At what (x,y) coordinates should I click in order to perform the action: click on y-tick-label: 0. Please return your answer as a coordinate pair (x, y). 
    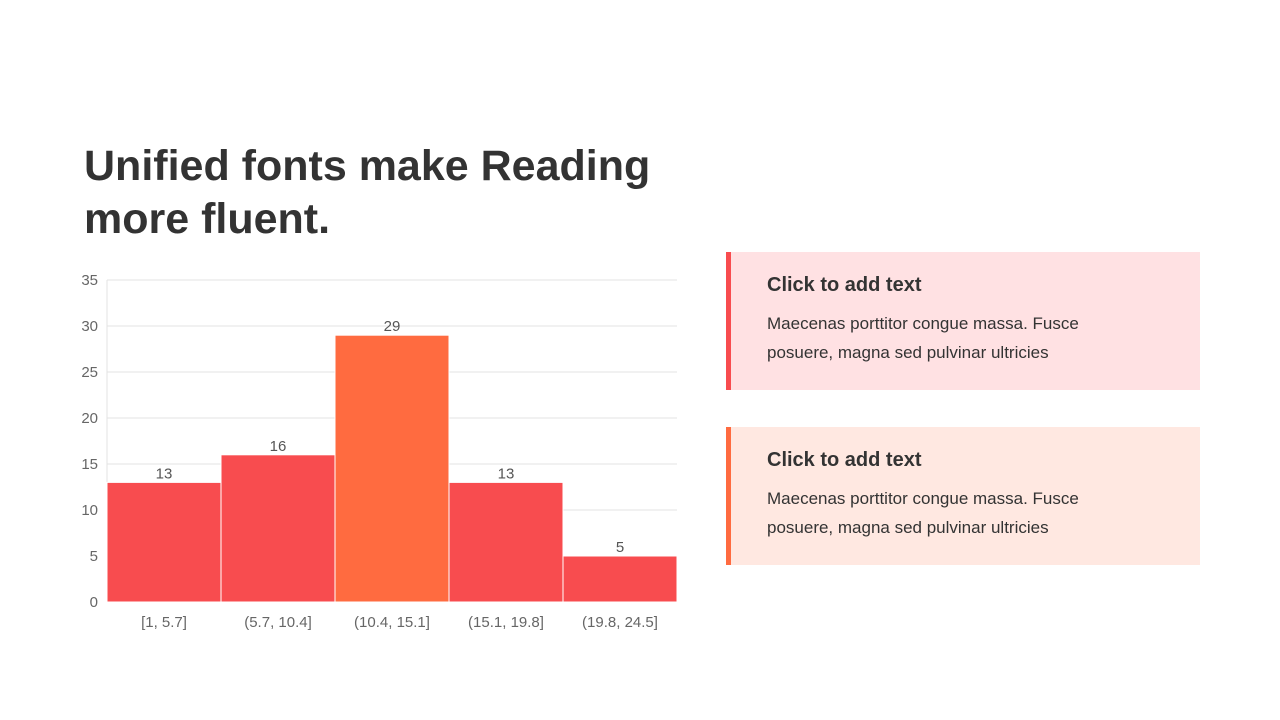
    Looking at the image, I should click on (94, 602).